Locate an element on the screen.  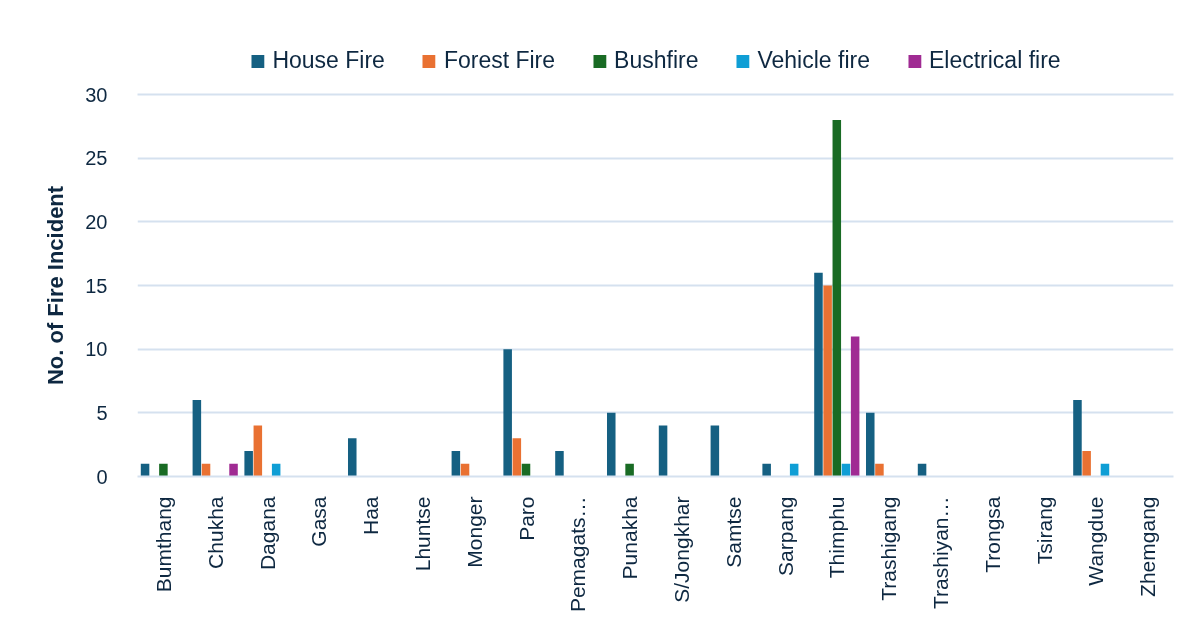
x-tick-label: Gasa is located at coordinates (319, 521).